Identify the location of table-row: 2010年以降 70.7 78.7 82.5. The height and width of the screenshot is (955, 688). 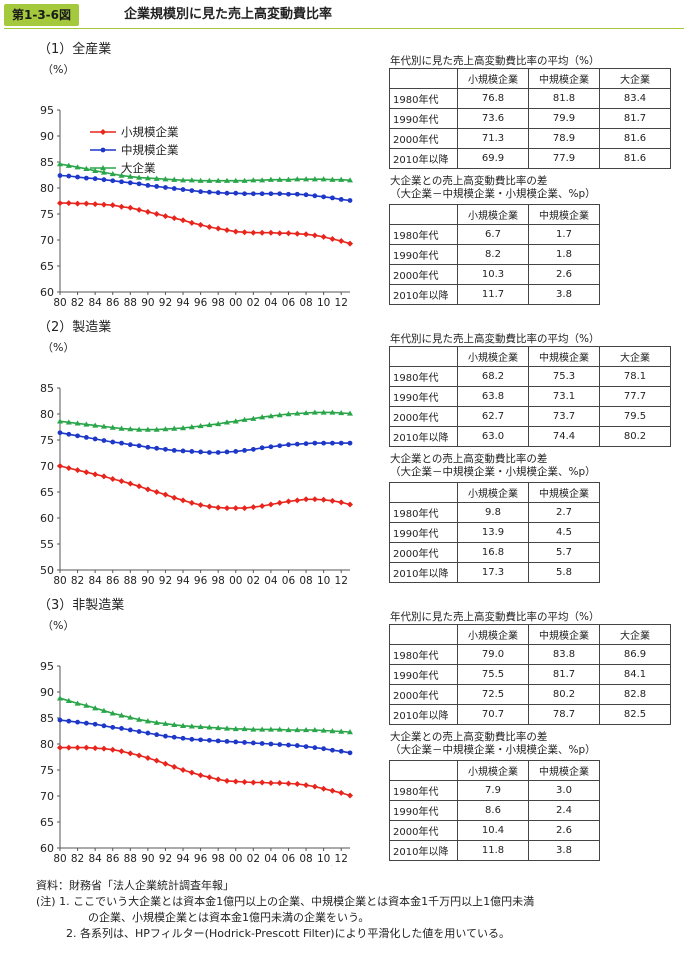
(530, 714).